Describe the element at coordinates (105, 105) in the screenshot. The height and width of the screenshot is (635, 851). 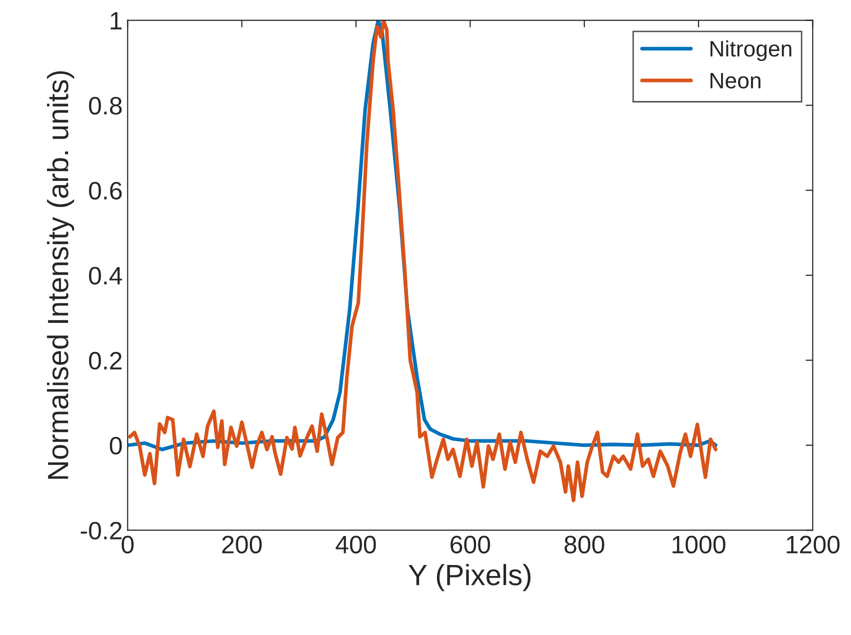
I see `y-tick-label: 0.8` at that location.